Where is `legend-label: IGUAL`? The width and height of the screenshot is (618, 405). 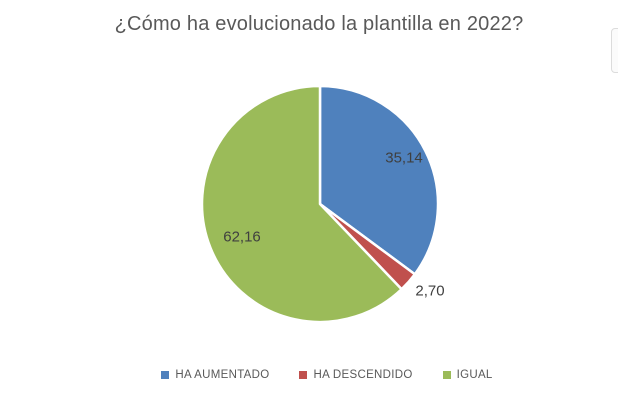 legend-label: IGUAL is located at coordinates (474, 375).